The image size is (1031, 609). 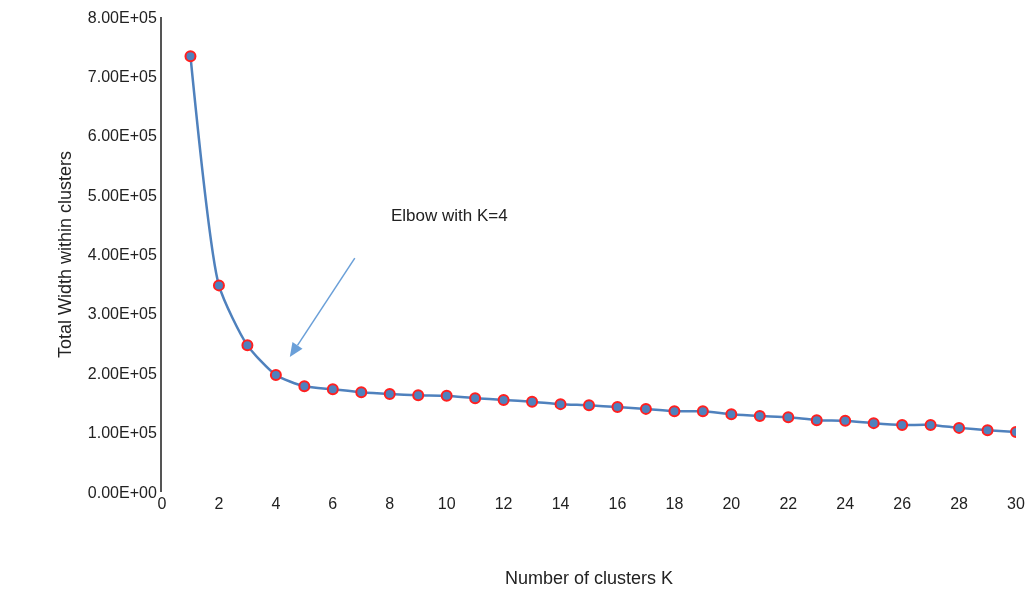 What do you see at coordinates (902, 503) in the screenshot?
I see `x-tick-label: 26` at bounding box center [902, 503].